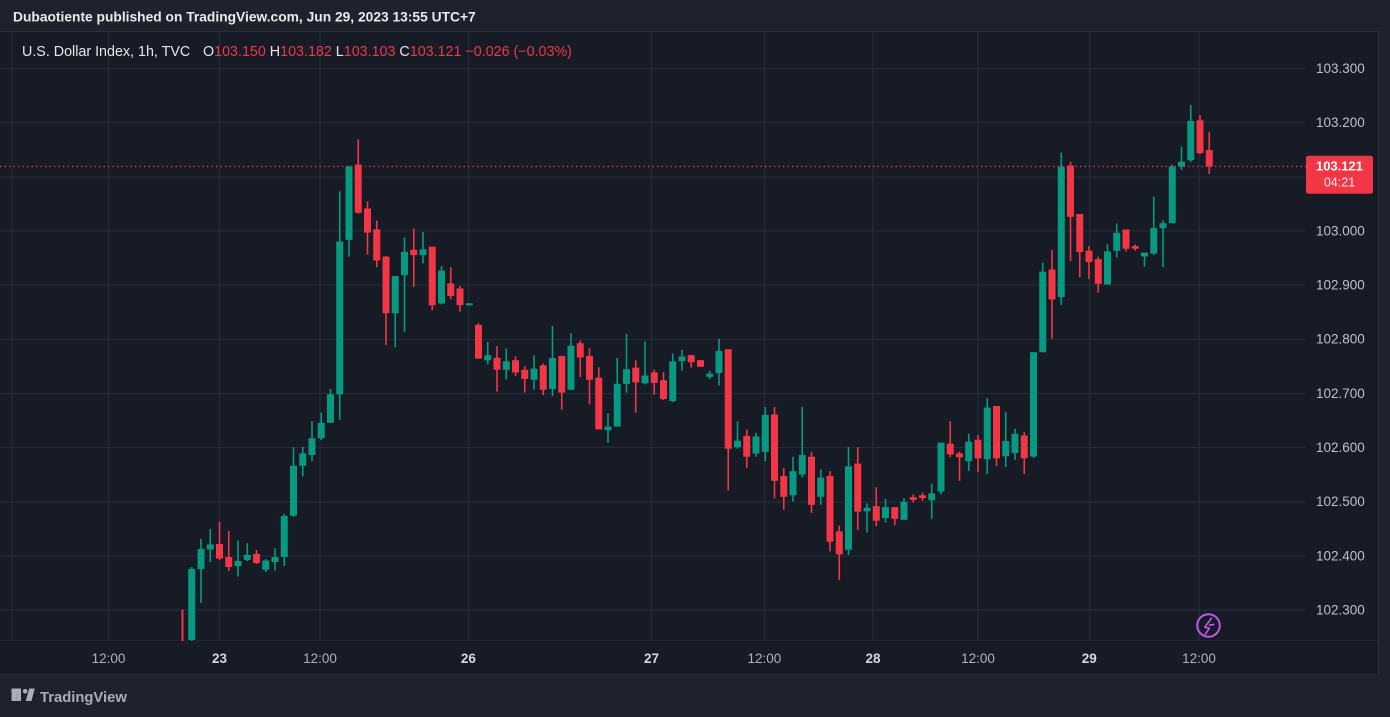 The image size is (1390, 717). I want to click on svg-text: U.S. Dollar Index, 1h, TVC, so click(106, 52).